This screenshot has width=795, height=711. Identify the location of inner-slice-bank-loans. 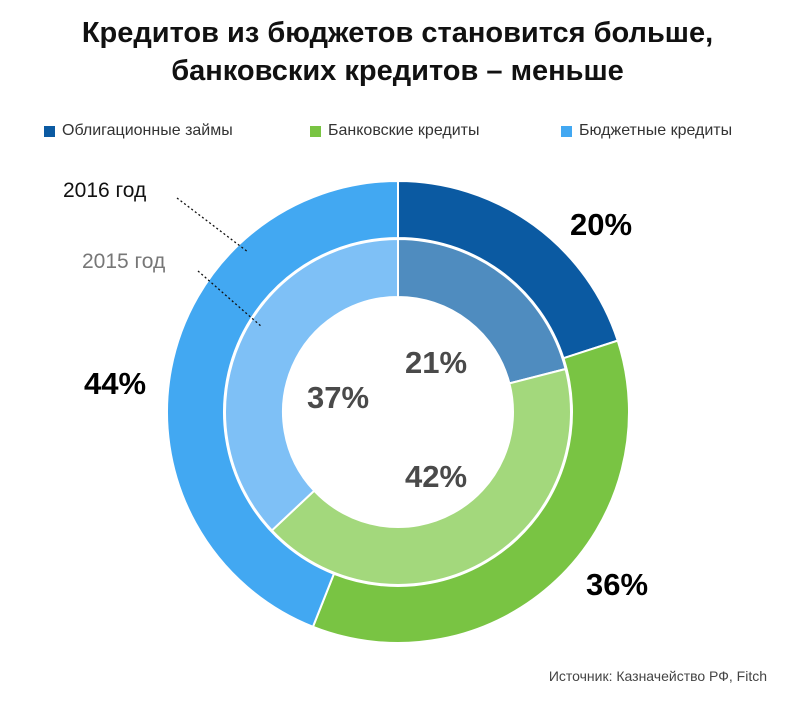
(421, 477).